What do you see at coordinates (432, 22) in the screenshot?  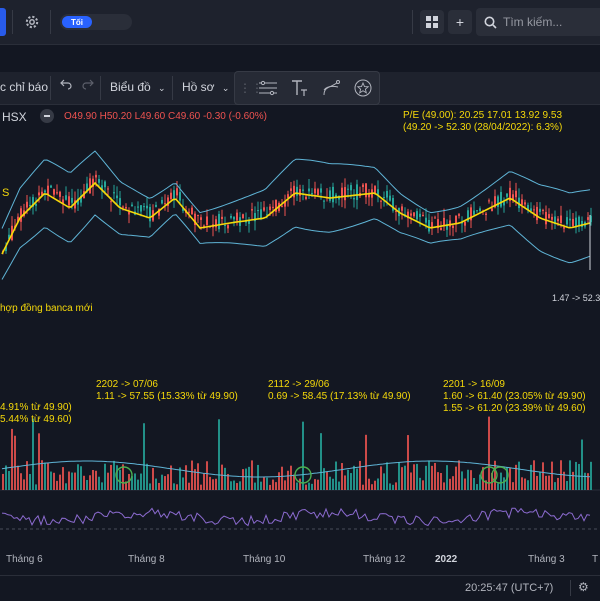 I see `grid-icon` at bounding box center [432, 22].